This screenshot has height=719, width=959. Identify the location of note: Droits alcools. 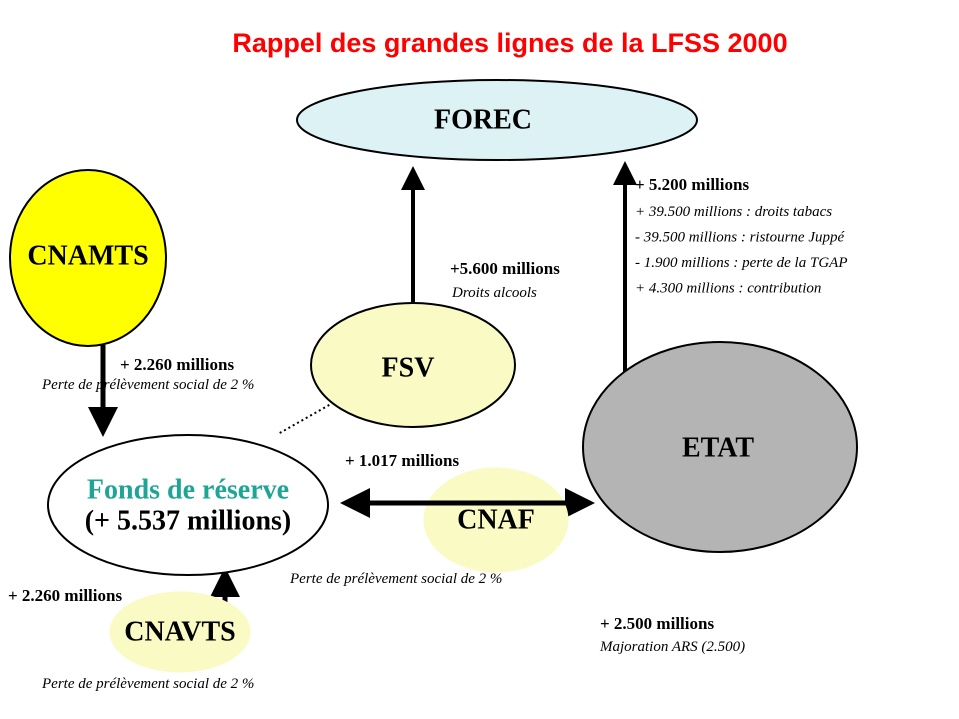
(494, 293).